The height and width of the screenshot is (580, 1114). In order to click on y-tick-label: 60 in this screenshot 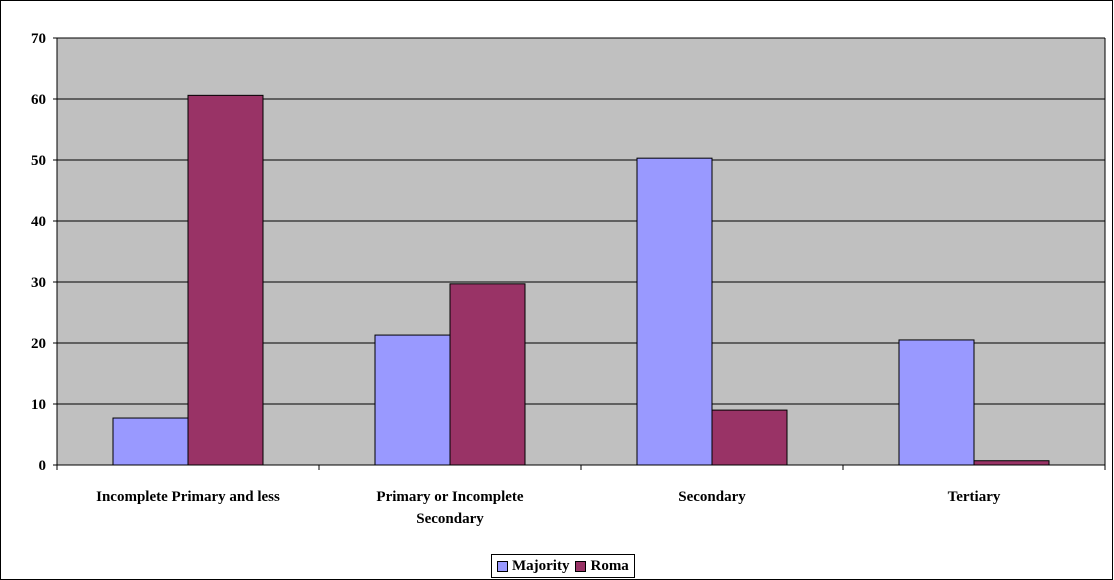, I will do `click(38, 100)`.